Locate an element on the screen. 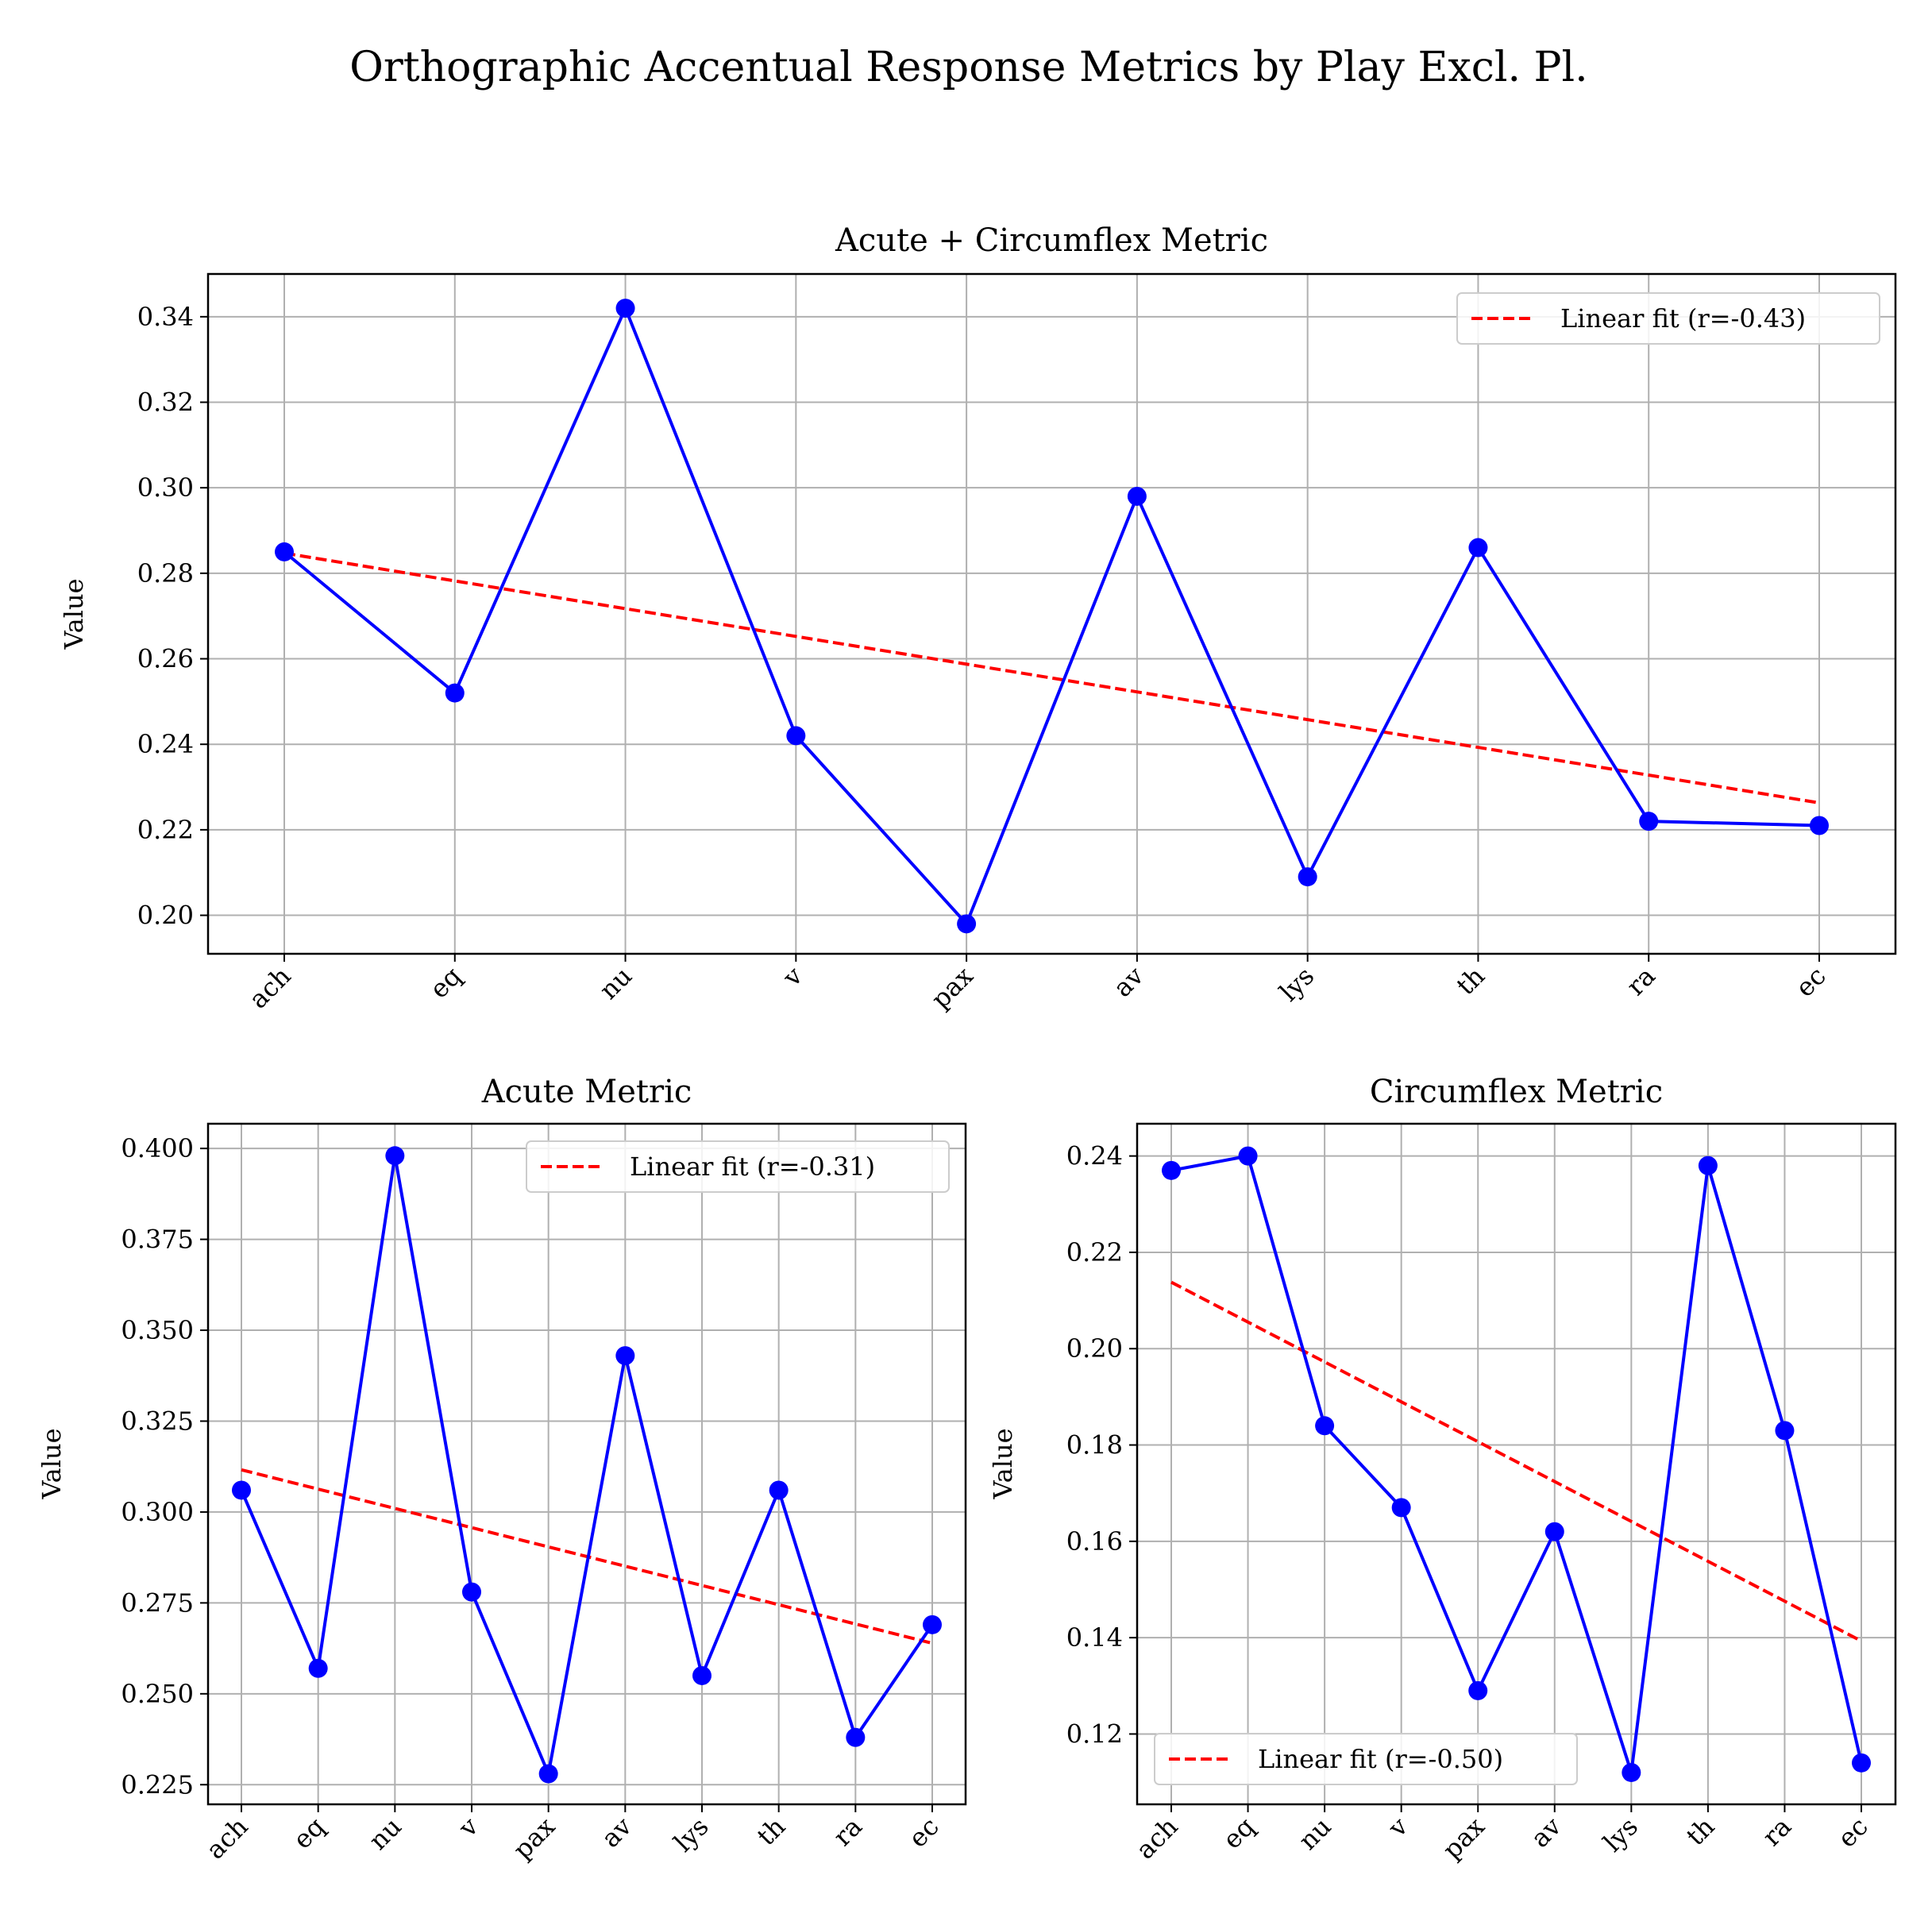 This screenshot has height=1929, width=1932. y-tick-label: 0.250 is located at coordinates (157, 1694).